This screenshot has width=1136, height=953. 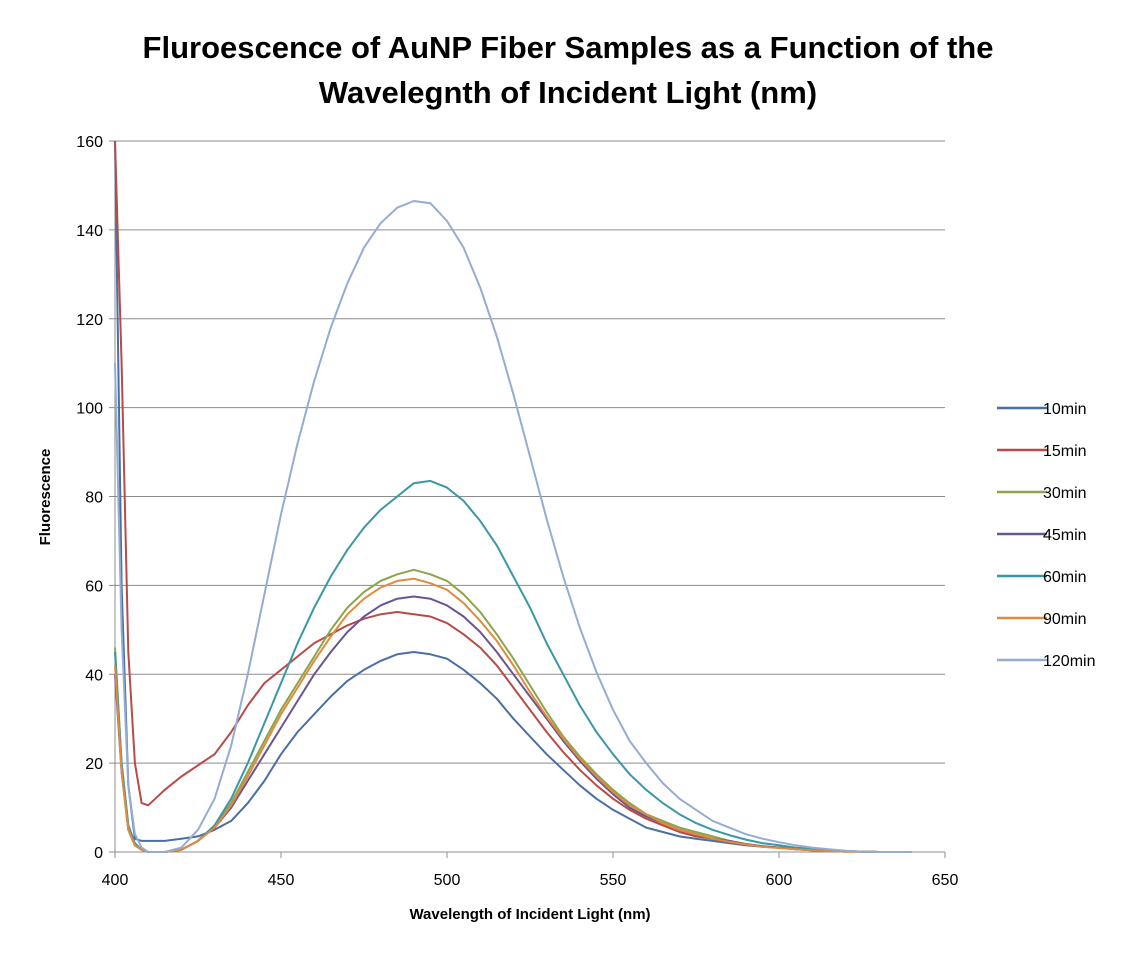 I want to click on chart-title-line2: Wavelegnth of Incident Light (nm), so click(x=568, y=92).